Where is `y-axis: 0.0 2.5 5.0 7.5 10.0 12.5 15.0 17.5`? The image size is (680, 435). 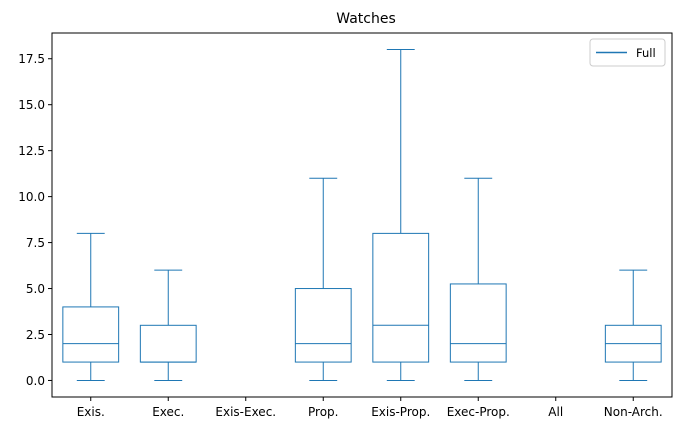
y-axis: 0.0 2.5 5.0 7.5 10.0 12.5 15.0 17.5 is located at coordinates (35, 220).